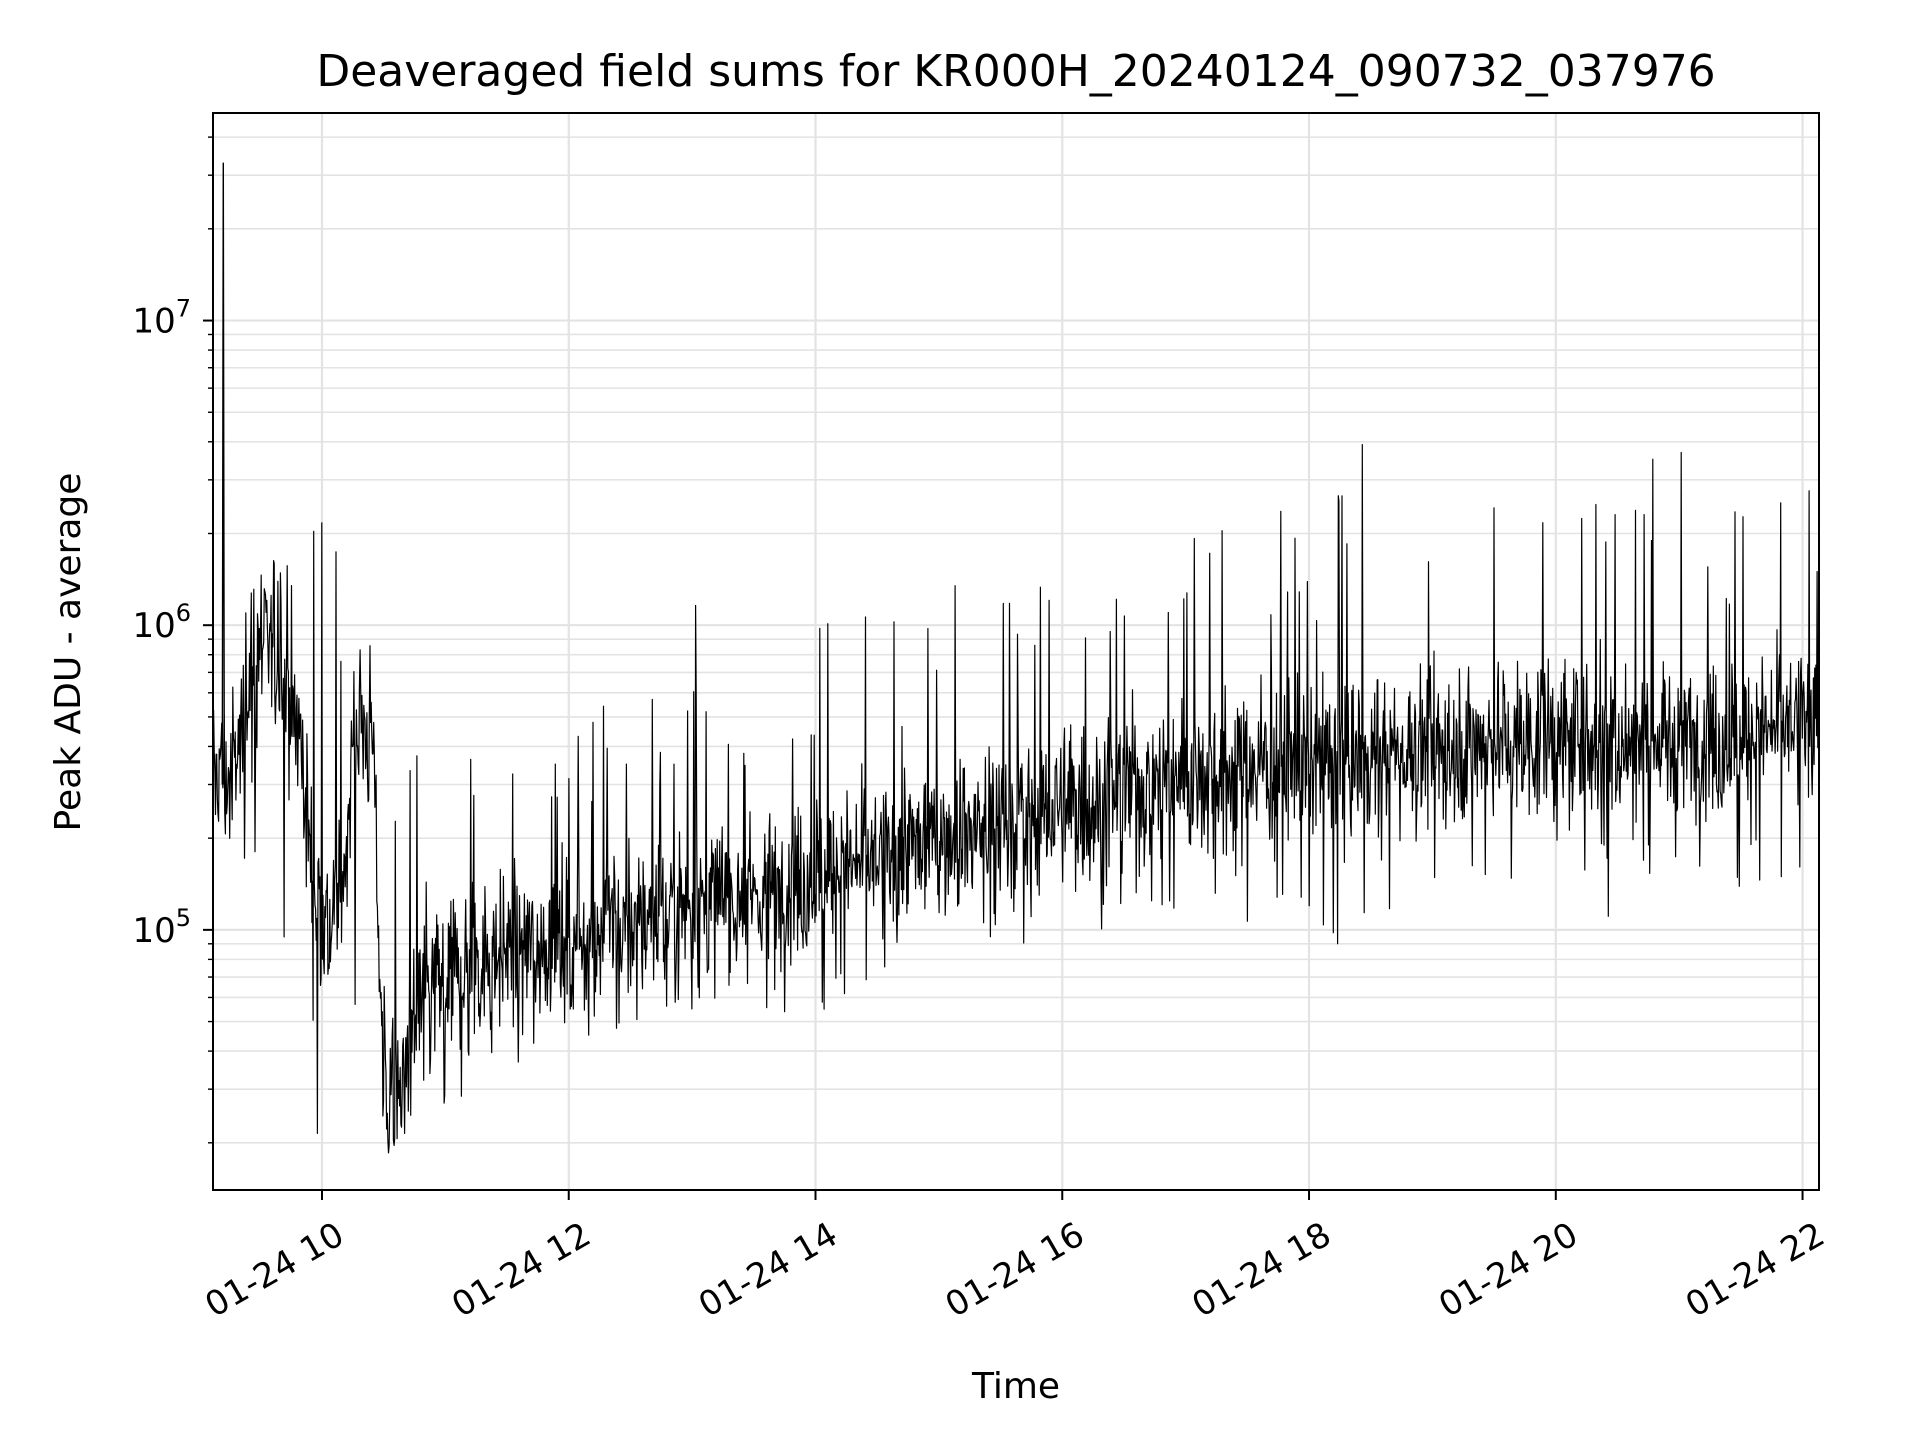 This screenshot has height=1440, width=1920. I want to click on x-tick-label: 01-24 14, so click(768, 1270).